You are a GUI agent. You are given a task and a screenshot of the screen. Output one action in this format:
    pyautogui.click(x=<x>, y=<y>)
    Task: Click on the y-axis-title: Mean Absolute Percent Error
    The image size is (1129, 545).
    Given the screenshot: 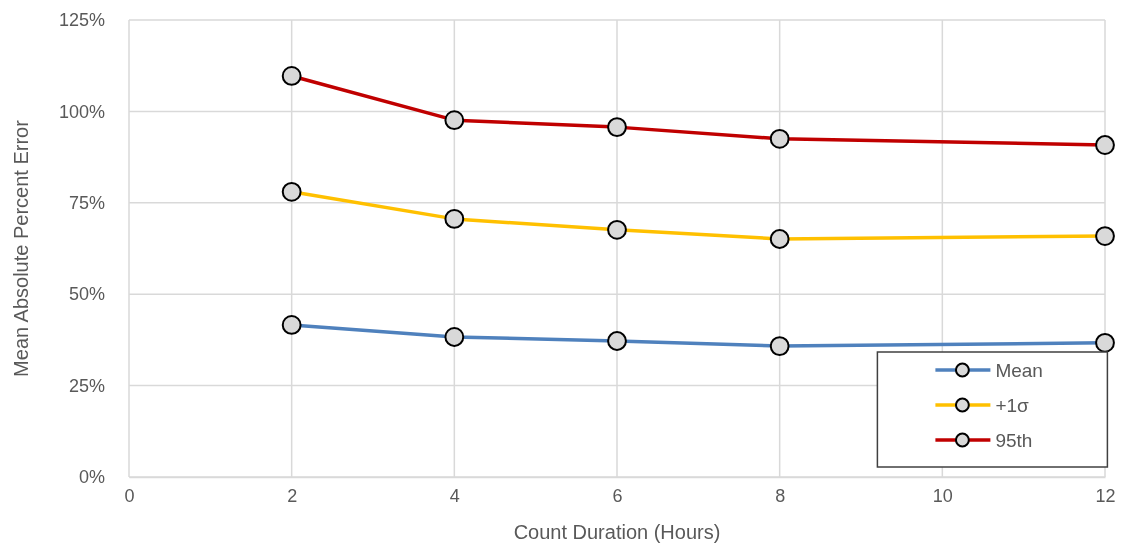 What is the action you would take?
    pyautogui.click(x=21, y=248)
    